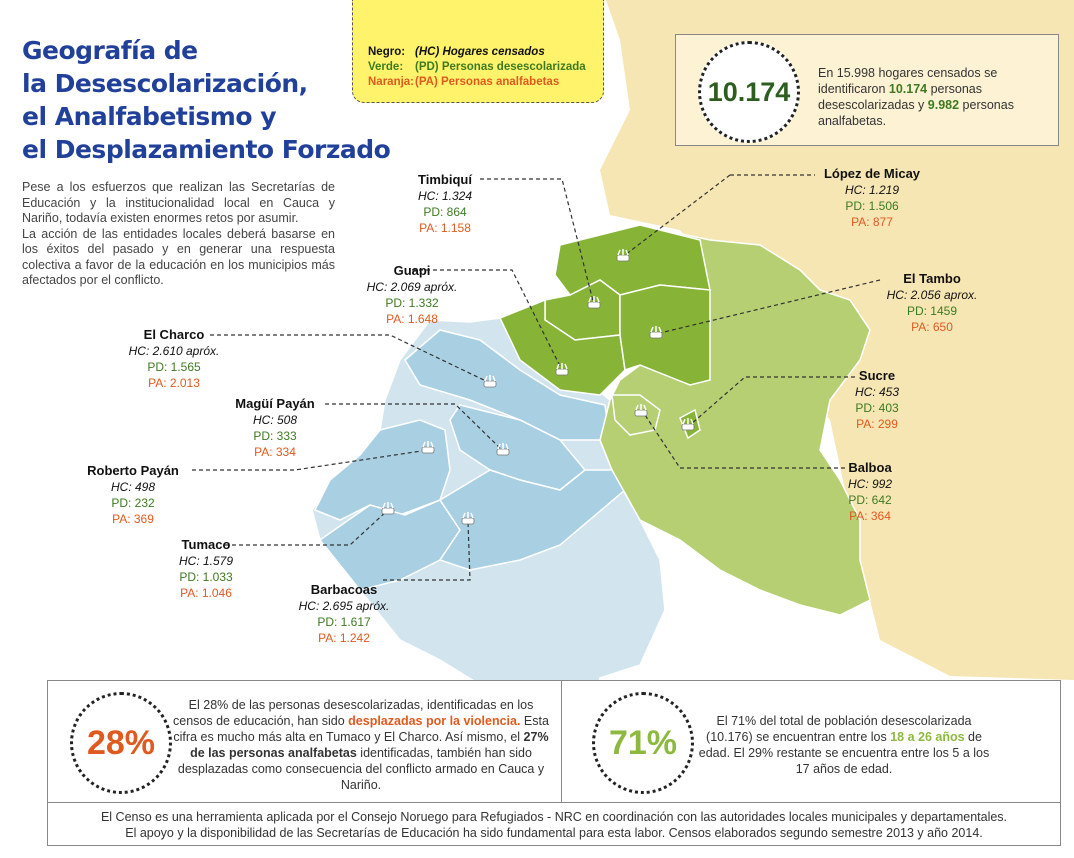  I want to click on title-line: la Desescolarización,, so click(165, 83).